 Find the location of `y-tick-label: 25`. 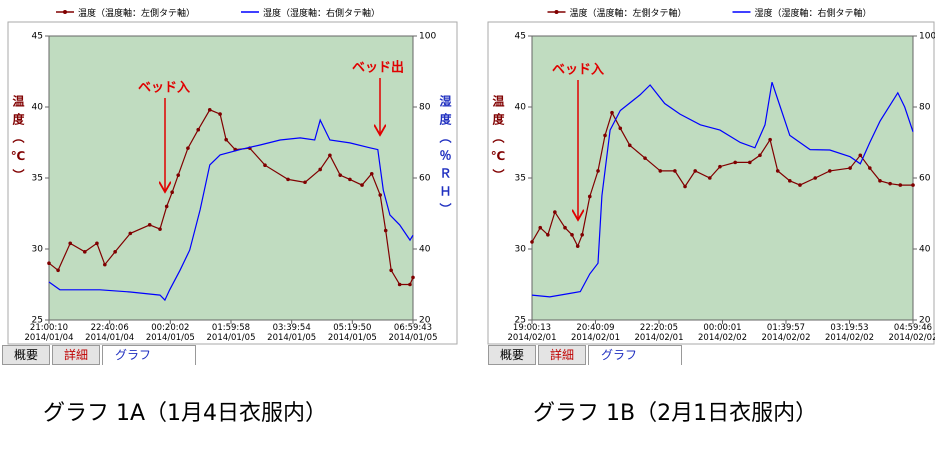

y-tick-label: 25 is located at coordinates (520, 321).